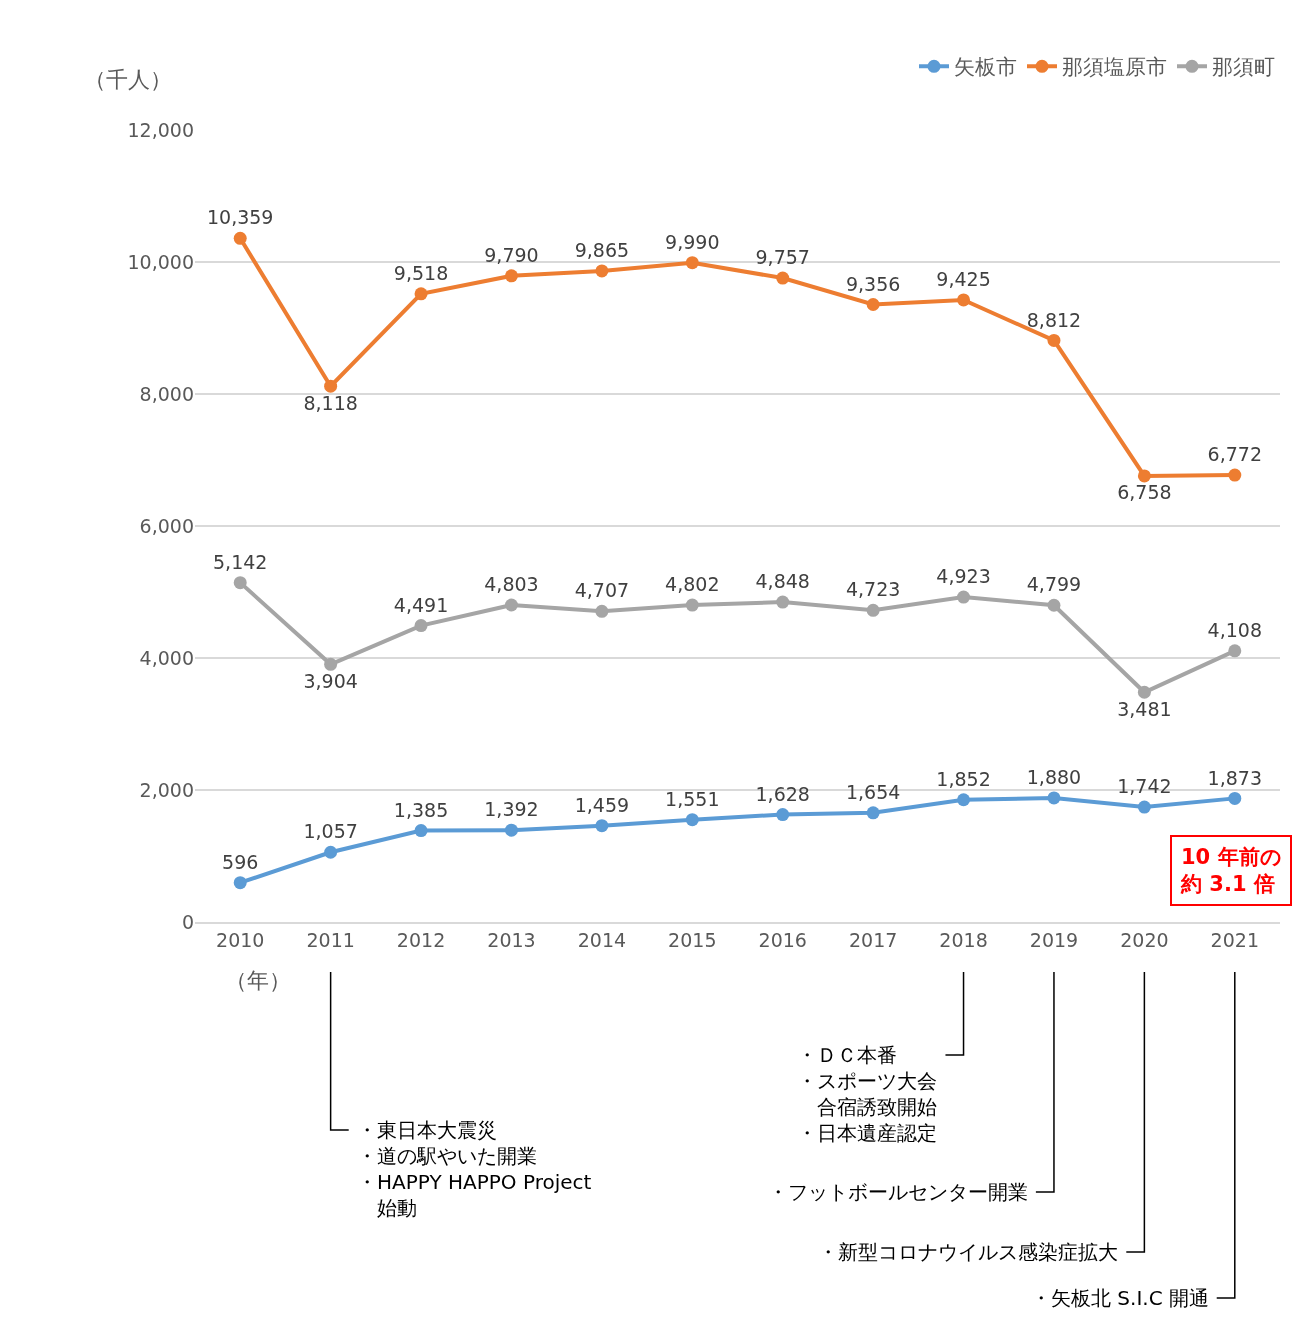 Image resolution: width=1296 pixels, height=1323 pixels. I want to click on x-axis-title: （年）, so click(258, 980).